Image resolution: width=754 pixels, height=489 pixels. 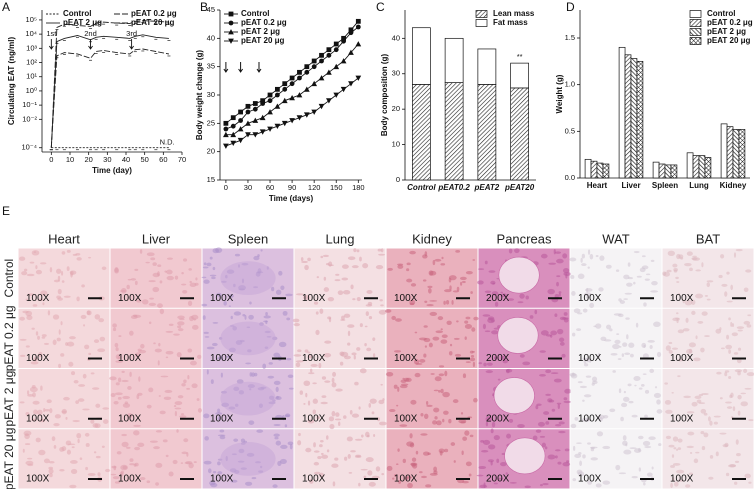 I want to click on x-tick-label: pEAT0.2, so click(x=453, y=187).